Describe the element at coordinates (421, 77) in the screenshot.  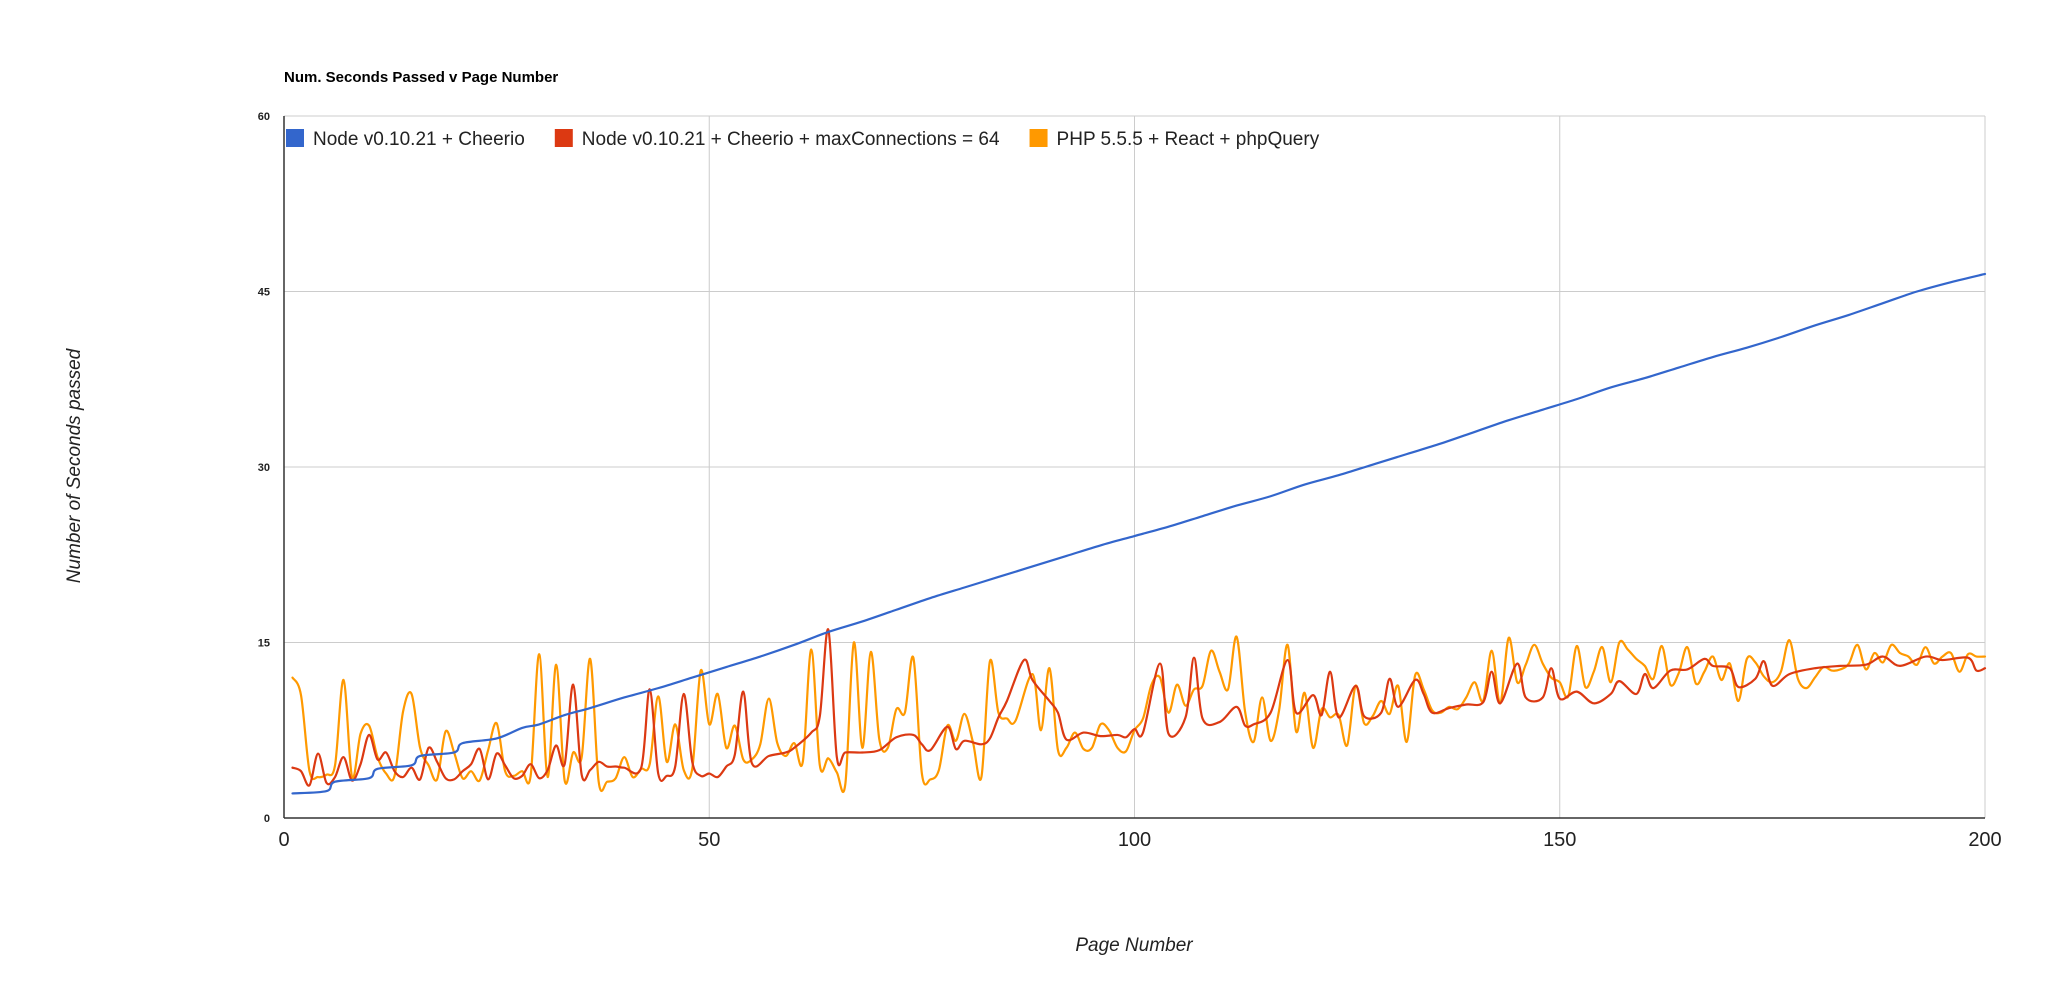
I see `chart-title: Num. Seconds Passed v Page Number` at that location.